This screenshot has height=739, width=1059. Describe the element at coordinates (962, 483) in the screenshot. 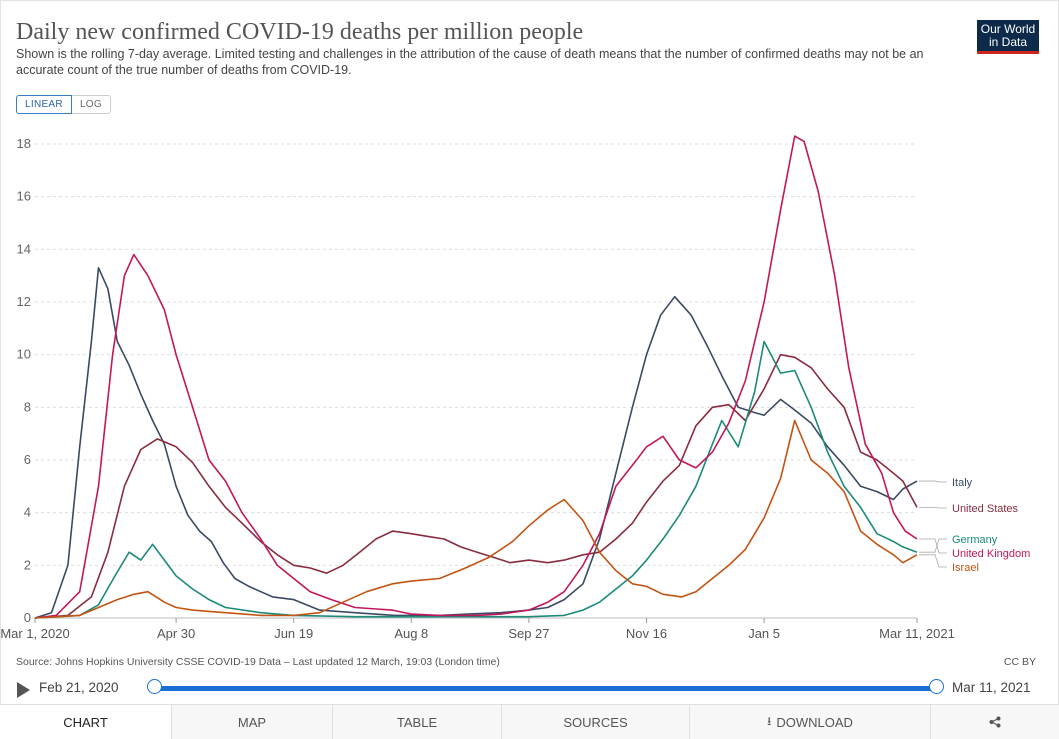

I see `series-label: Italy` at that location.